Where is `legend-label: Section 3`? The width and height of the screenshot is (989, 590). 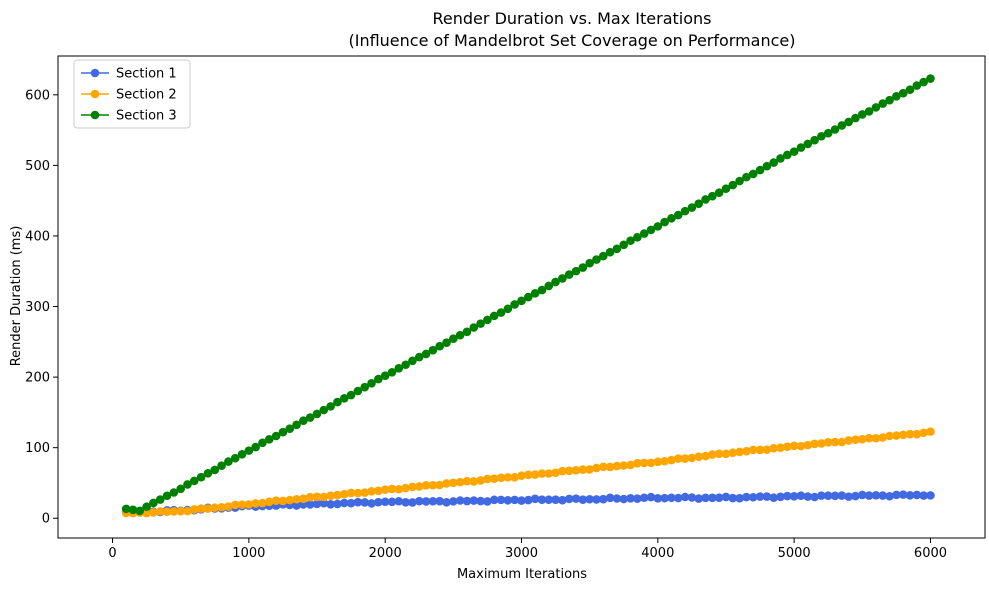
legend-label: Section 3 is located at coordinates (146, 116).